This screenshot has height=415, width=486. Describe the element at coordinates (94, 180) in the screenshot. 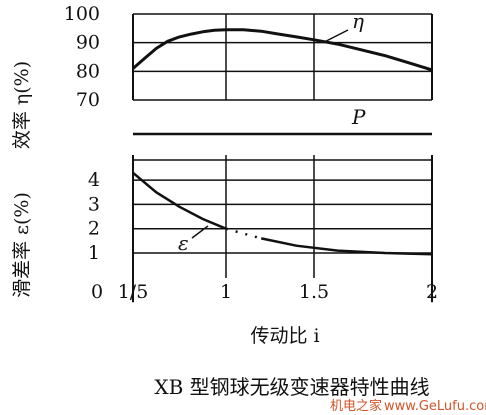

I see `lower-y-tick-label: 4` at that location.